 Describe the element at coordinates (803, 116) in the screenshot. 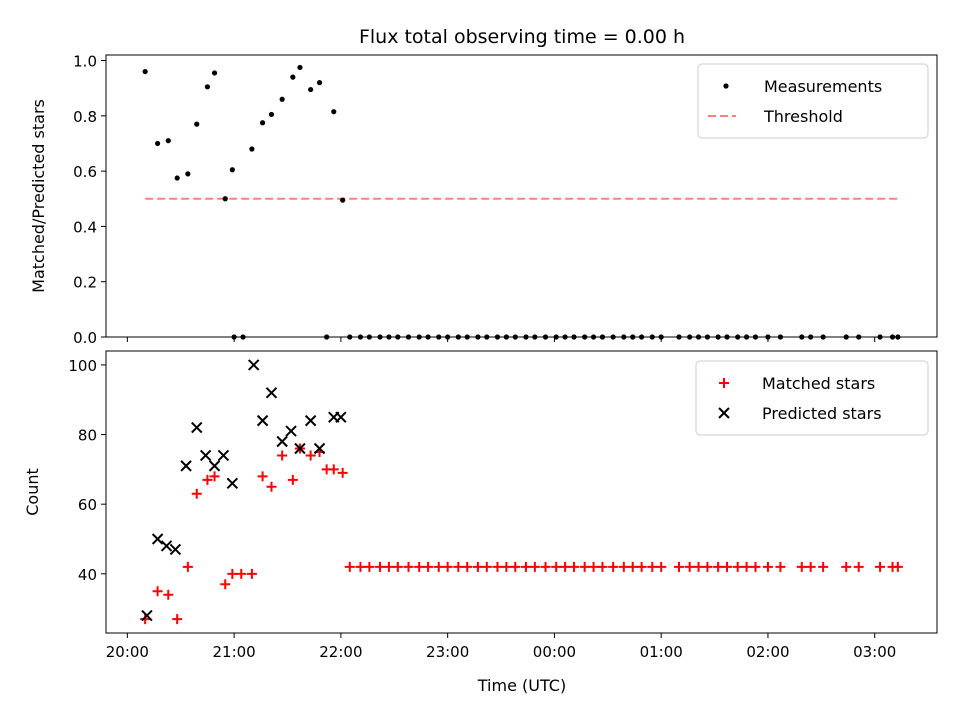

I see `top-legend-label: Threshold` at that location.